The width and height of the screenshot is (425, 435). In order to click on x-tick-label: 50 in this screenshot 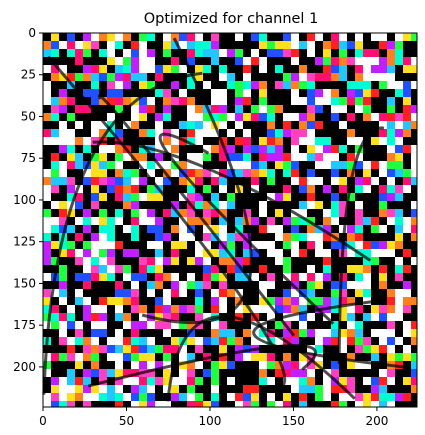, I will do `click(126, 421)`.